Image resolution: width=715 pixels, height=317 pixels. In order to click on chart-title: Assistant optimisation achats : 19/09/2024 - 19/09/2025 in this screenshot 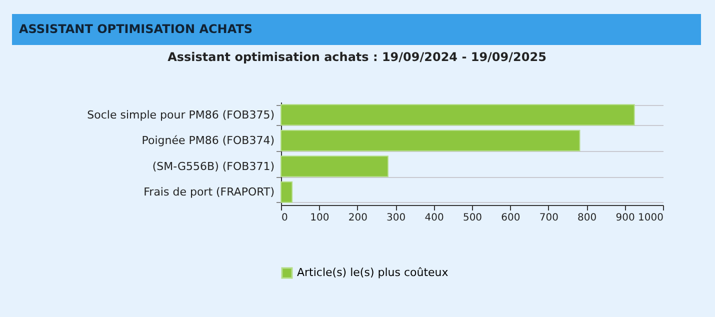, I will do `click(357, 57)`.